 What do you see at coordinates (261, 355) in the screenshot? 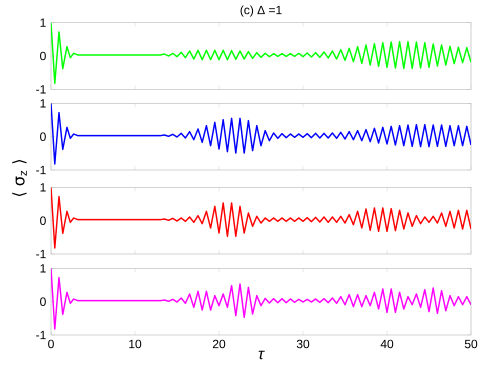
I see `x-axis-title: τ` at bounding box center [261, 355].